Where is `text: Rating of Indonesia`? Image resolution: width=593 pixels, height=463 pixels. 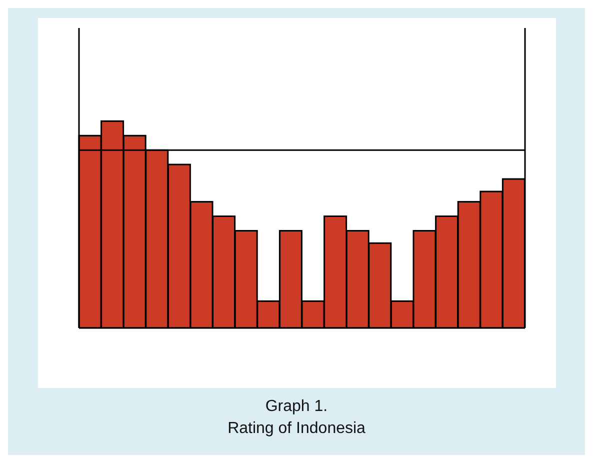
text: Rating of Indonesia is located at coordinates (296, 429).